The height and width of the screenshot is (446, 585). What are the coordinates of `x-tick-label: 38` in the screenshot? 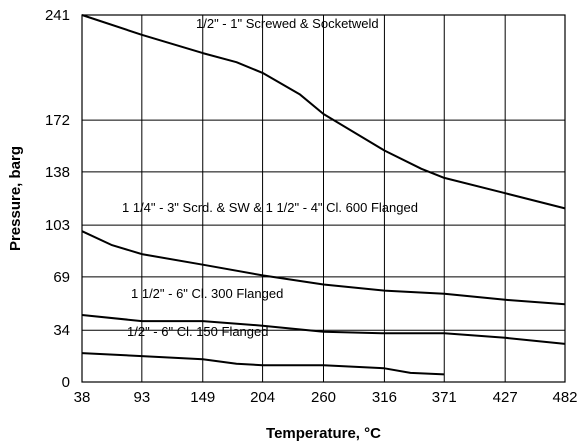 It's located at (82, 397).